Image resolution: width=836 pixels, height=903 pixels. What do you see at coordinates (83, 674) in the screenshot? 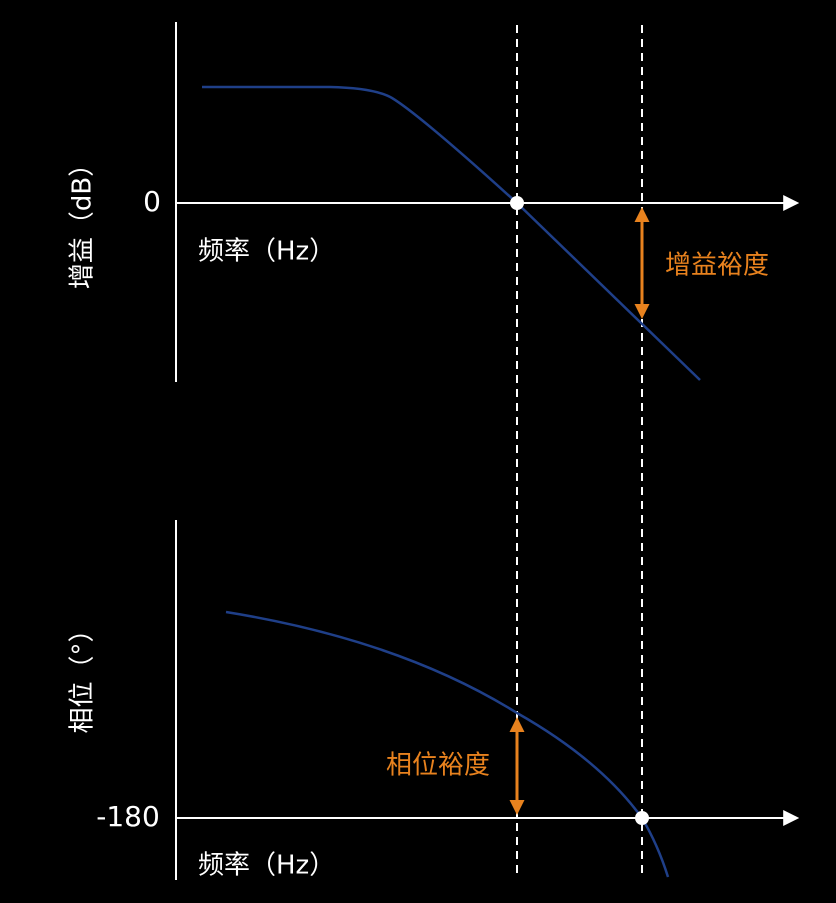
I see `phase-y-axis-label: 相位（°）` at bounding box center [83, 674].